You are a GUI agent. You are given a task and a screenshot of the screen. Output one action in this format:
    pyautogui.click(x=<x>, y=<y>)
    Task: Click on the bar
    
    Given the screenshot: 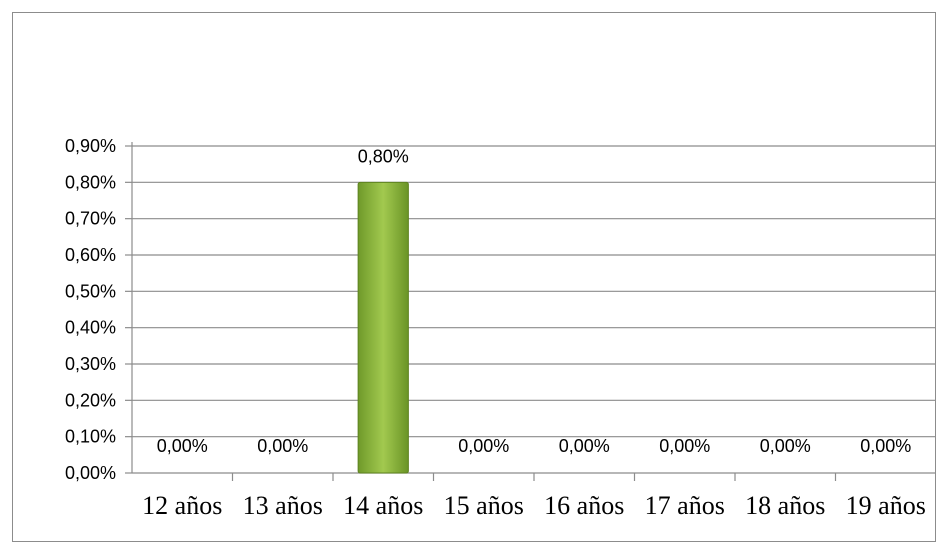 What is the action you would take?
    pyautogui.click(x=383, y=327)
    